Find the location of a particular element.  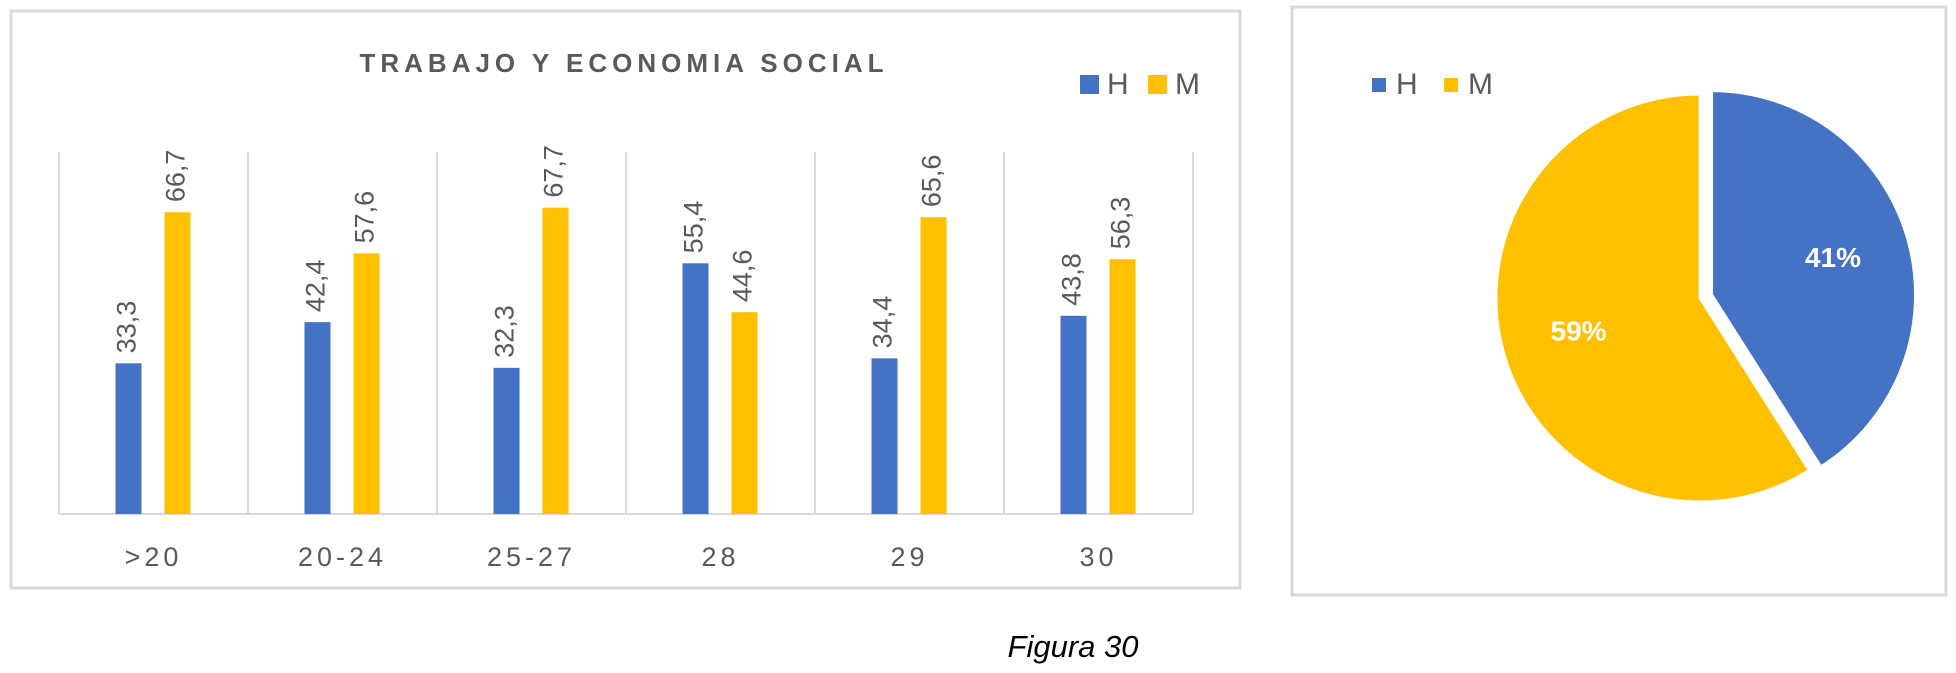

x-tick-label: 30 is located at coordinates (1098, 557).